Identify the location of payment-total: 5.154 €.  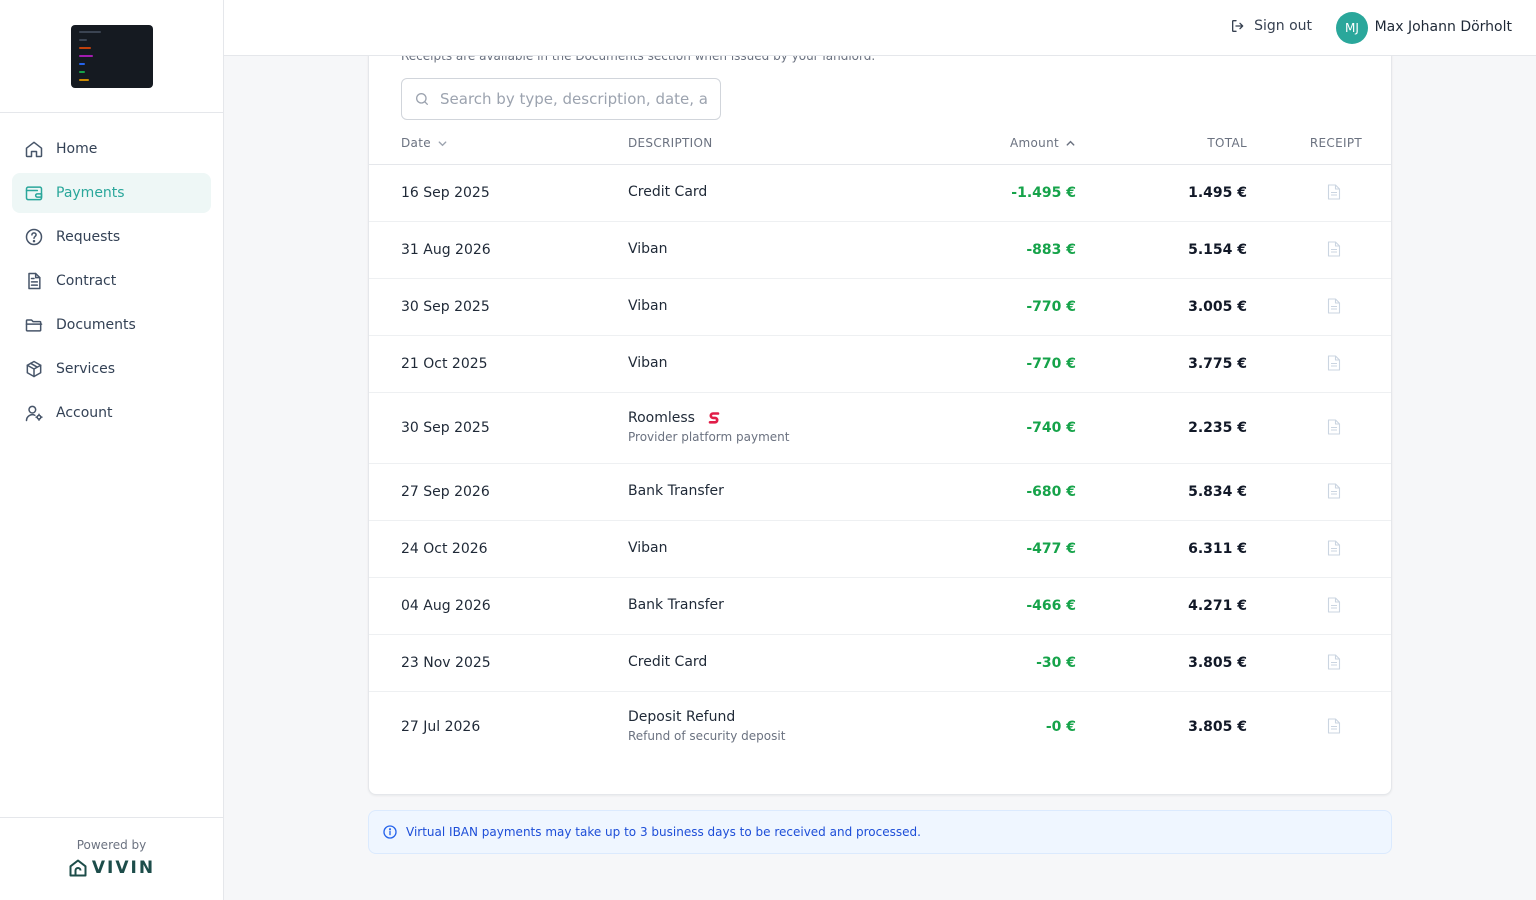
(1217, 250).